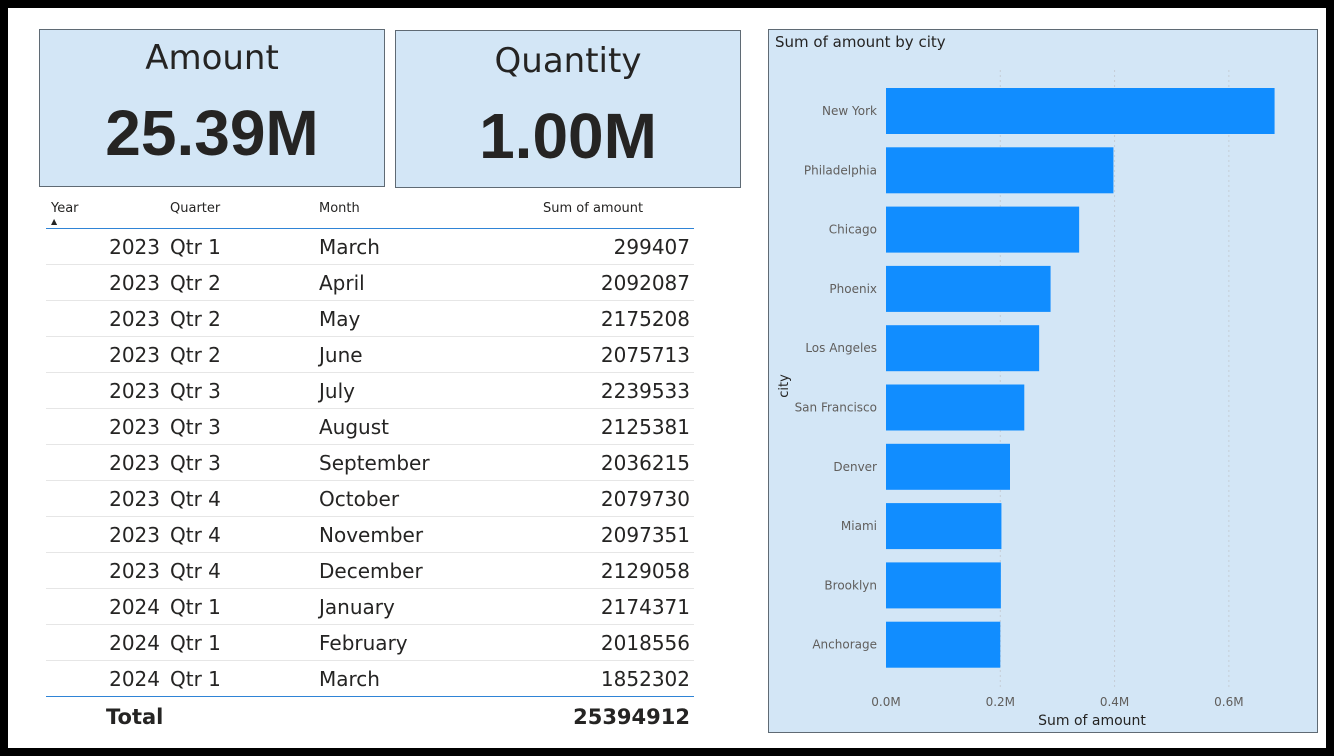 This screenshot has width=1334, height=756. I want to click on header-quarter: Quarter, so click(195, 208).